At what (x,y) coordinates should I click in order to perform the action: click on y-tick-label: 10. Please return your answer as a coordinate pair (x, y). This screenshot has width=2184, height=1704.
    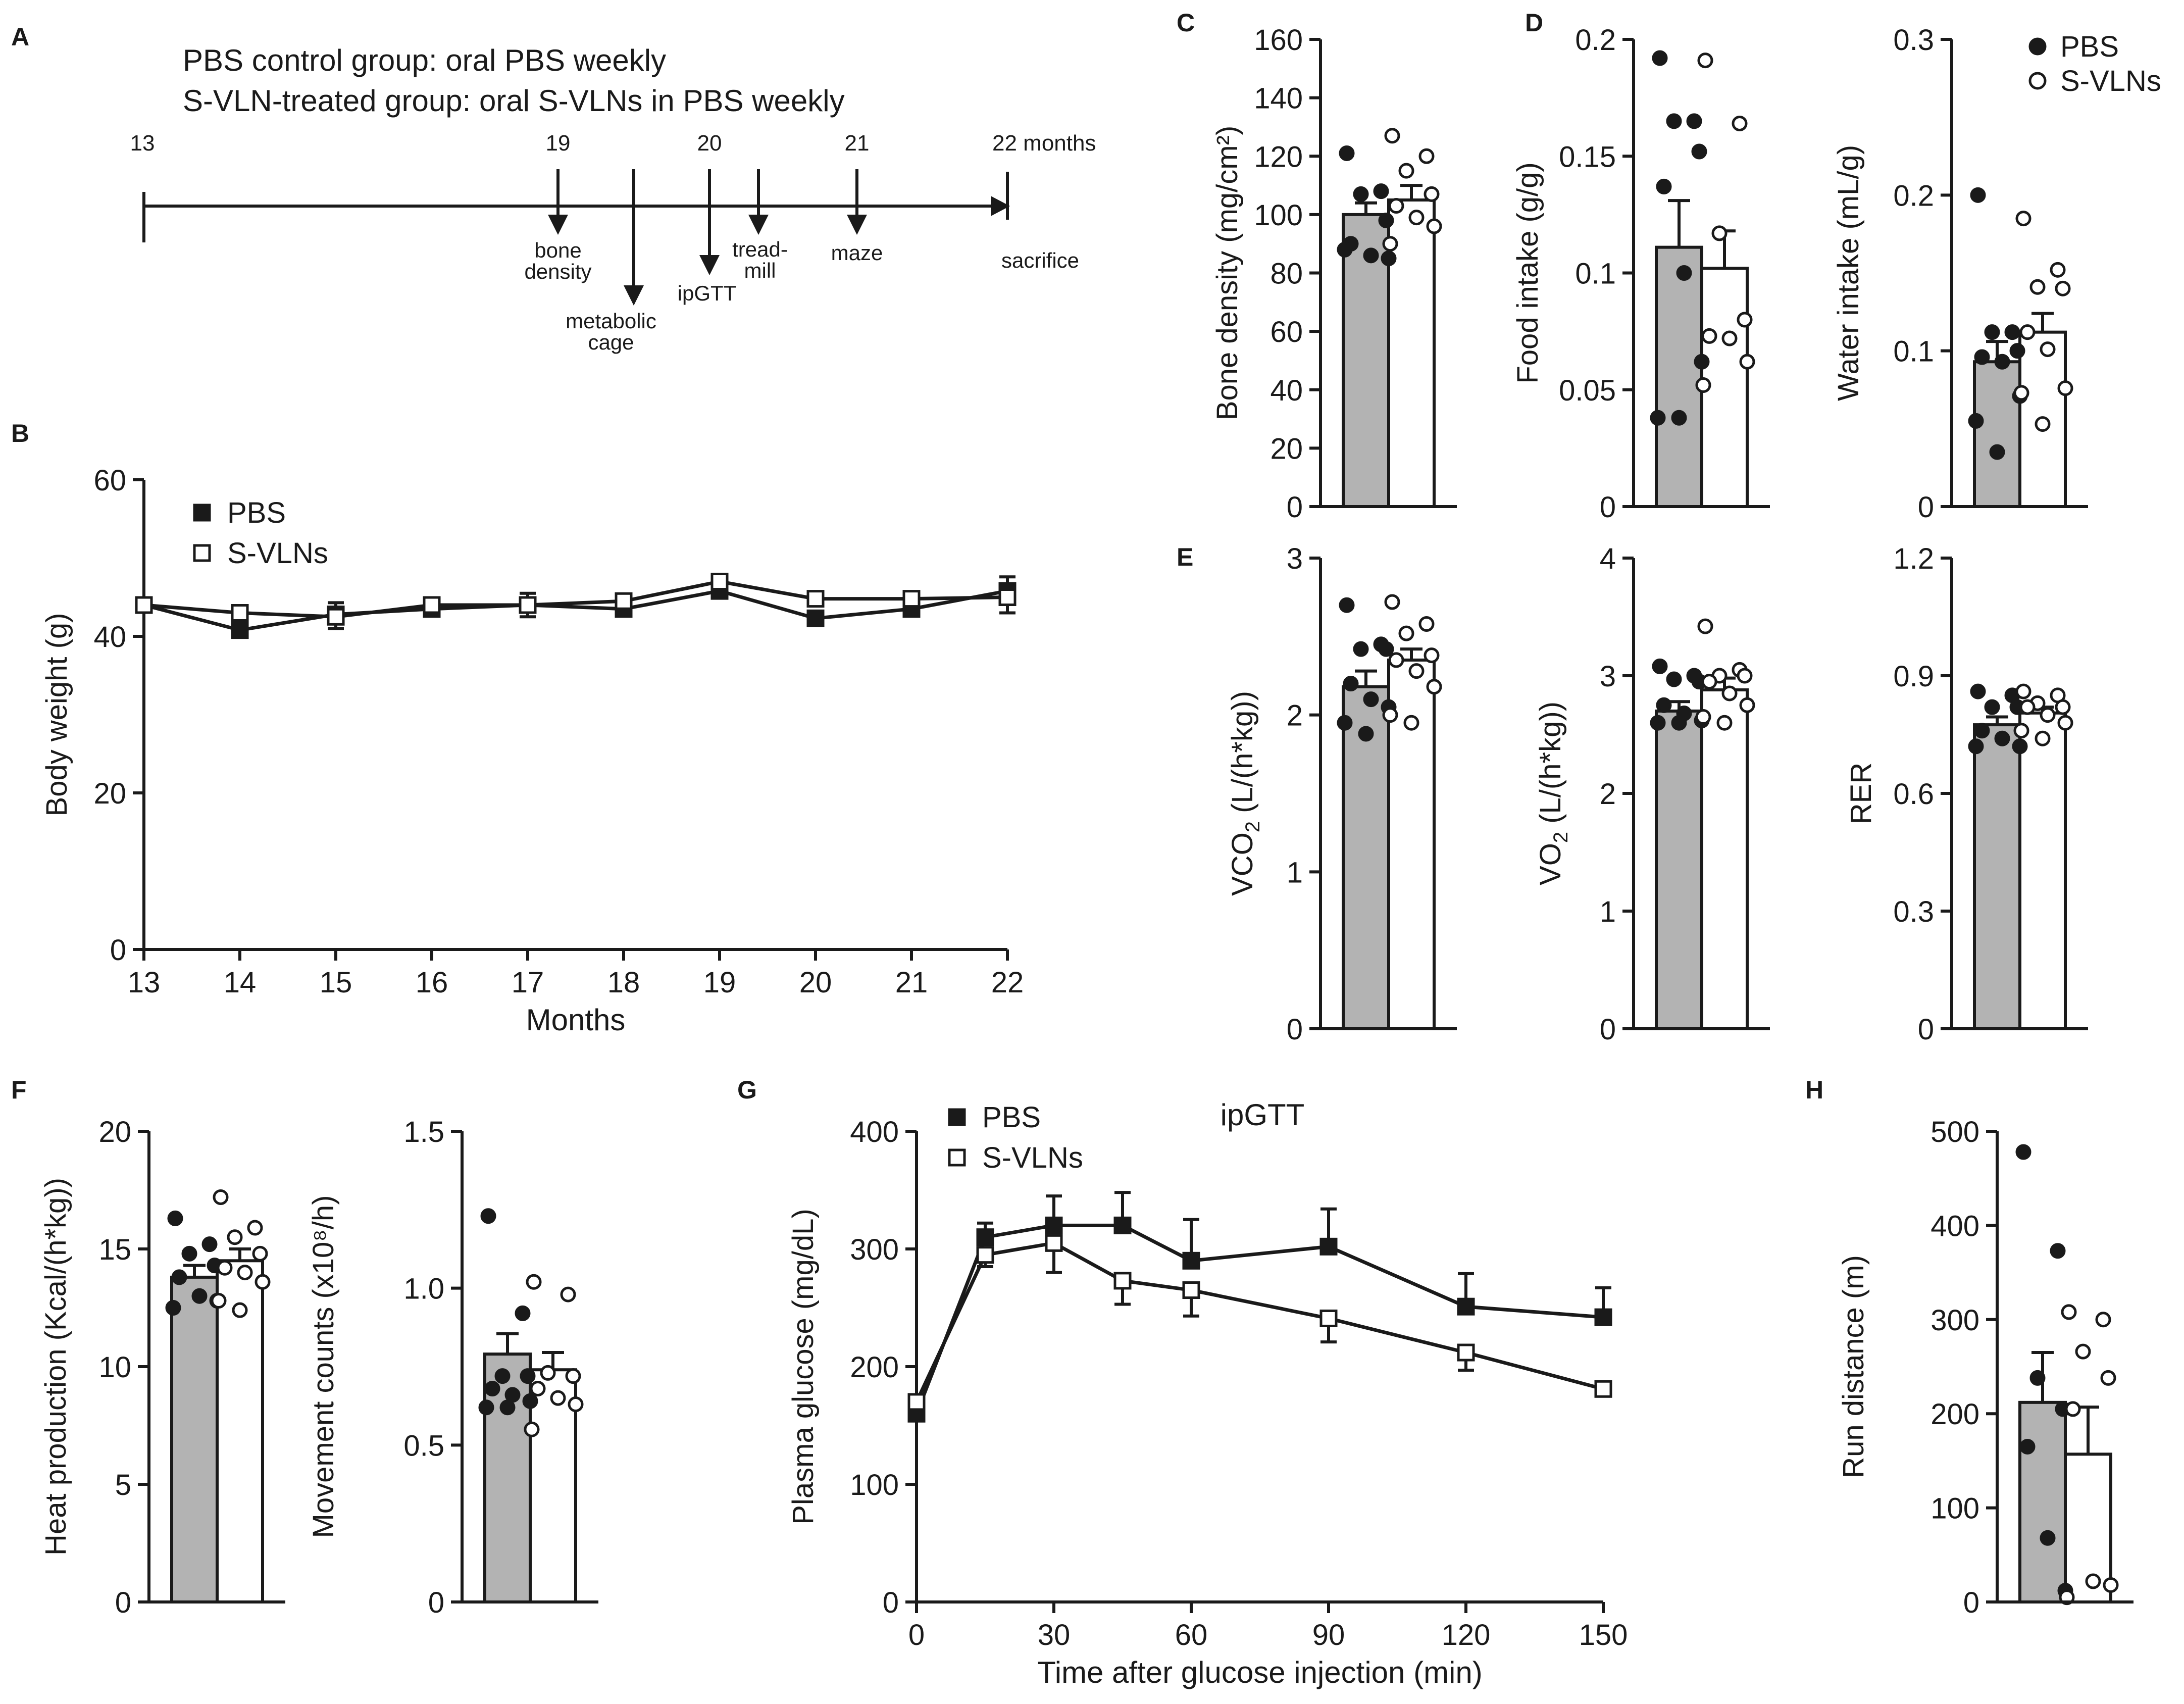
    Looking at the image, I should click on (114, 1367).